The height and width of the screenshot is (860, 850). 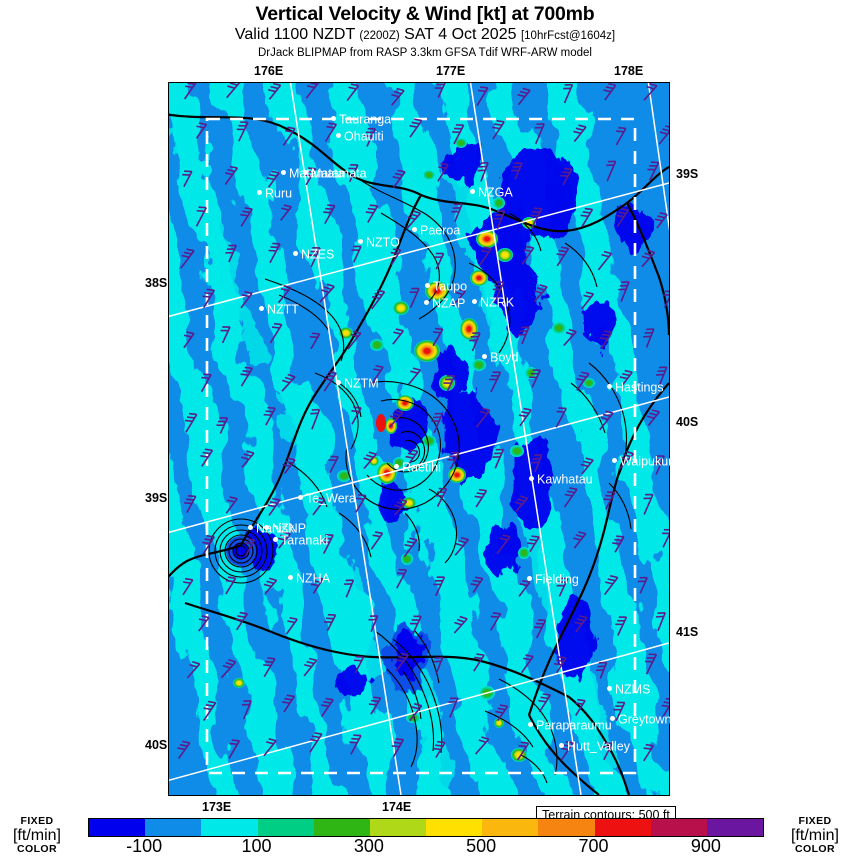 I want to click on place-name: Paeroa, so click(x=440, y=230).